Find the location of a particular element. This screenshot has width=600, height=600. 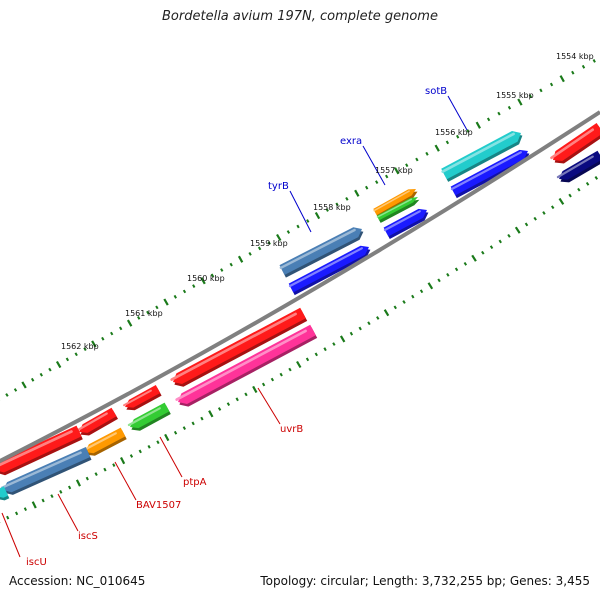

kbp-label: 1559 kbp is located at coordinates (269, 243).